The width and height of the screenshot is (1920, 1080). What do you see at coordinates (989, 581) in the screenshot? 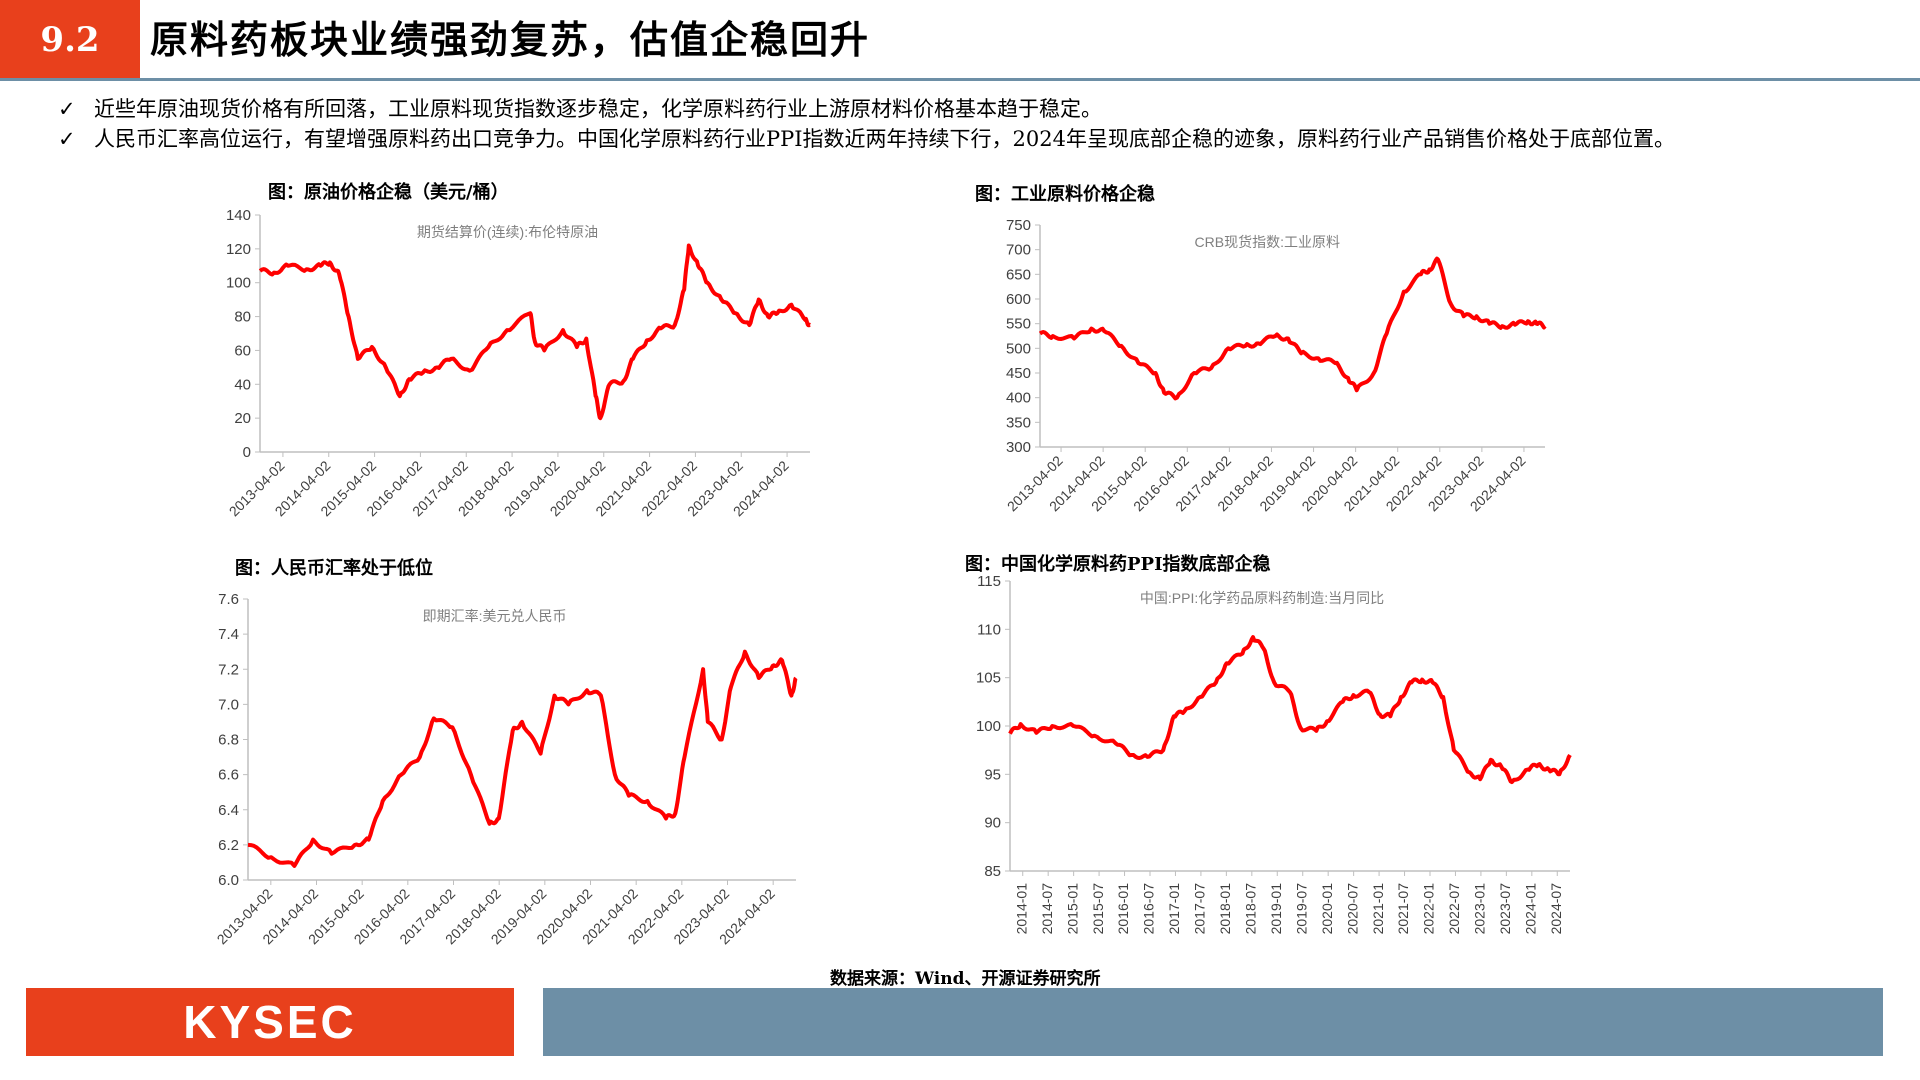
I see `y-tick-label: 115` at bounding box center [989, 581].